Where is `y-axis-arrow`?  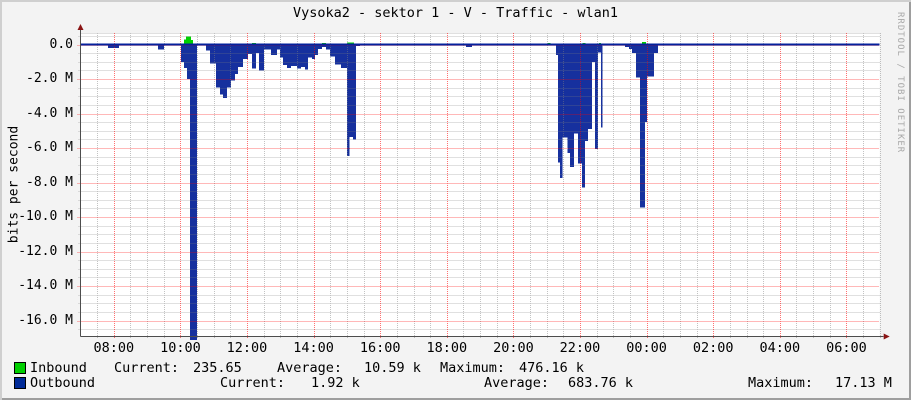 y-axis-arrow is located at coordinates (80, 27).